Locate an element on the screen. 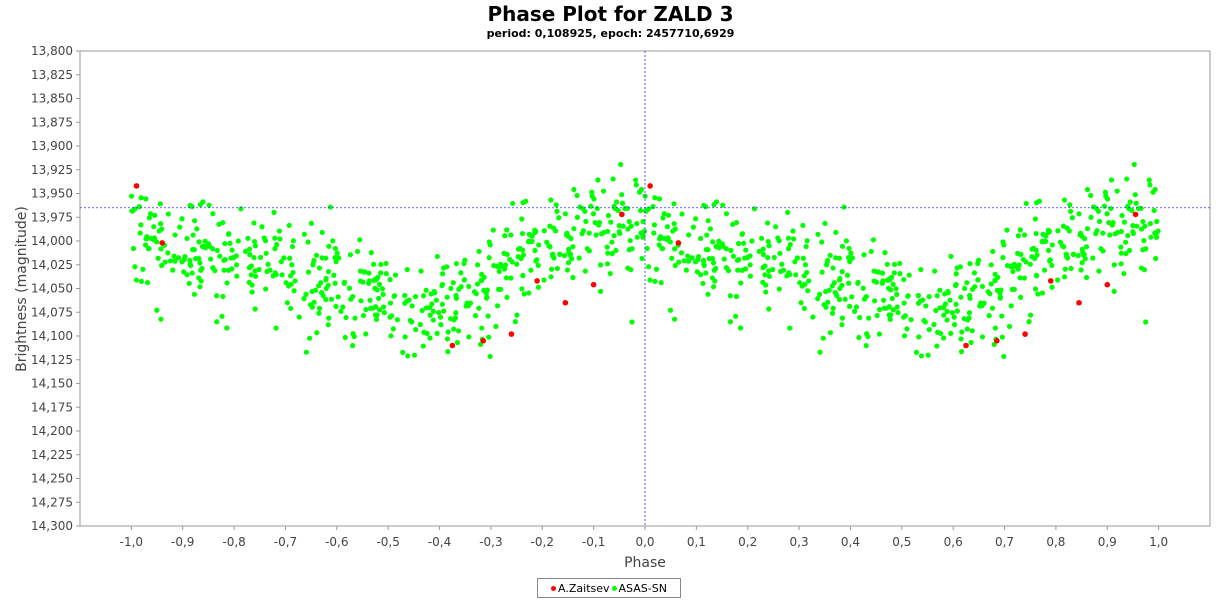 The image size is (1221, 601). y-tick-label: 14,275 is located at coordinates (52, 502).